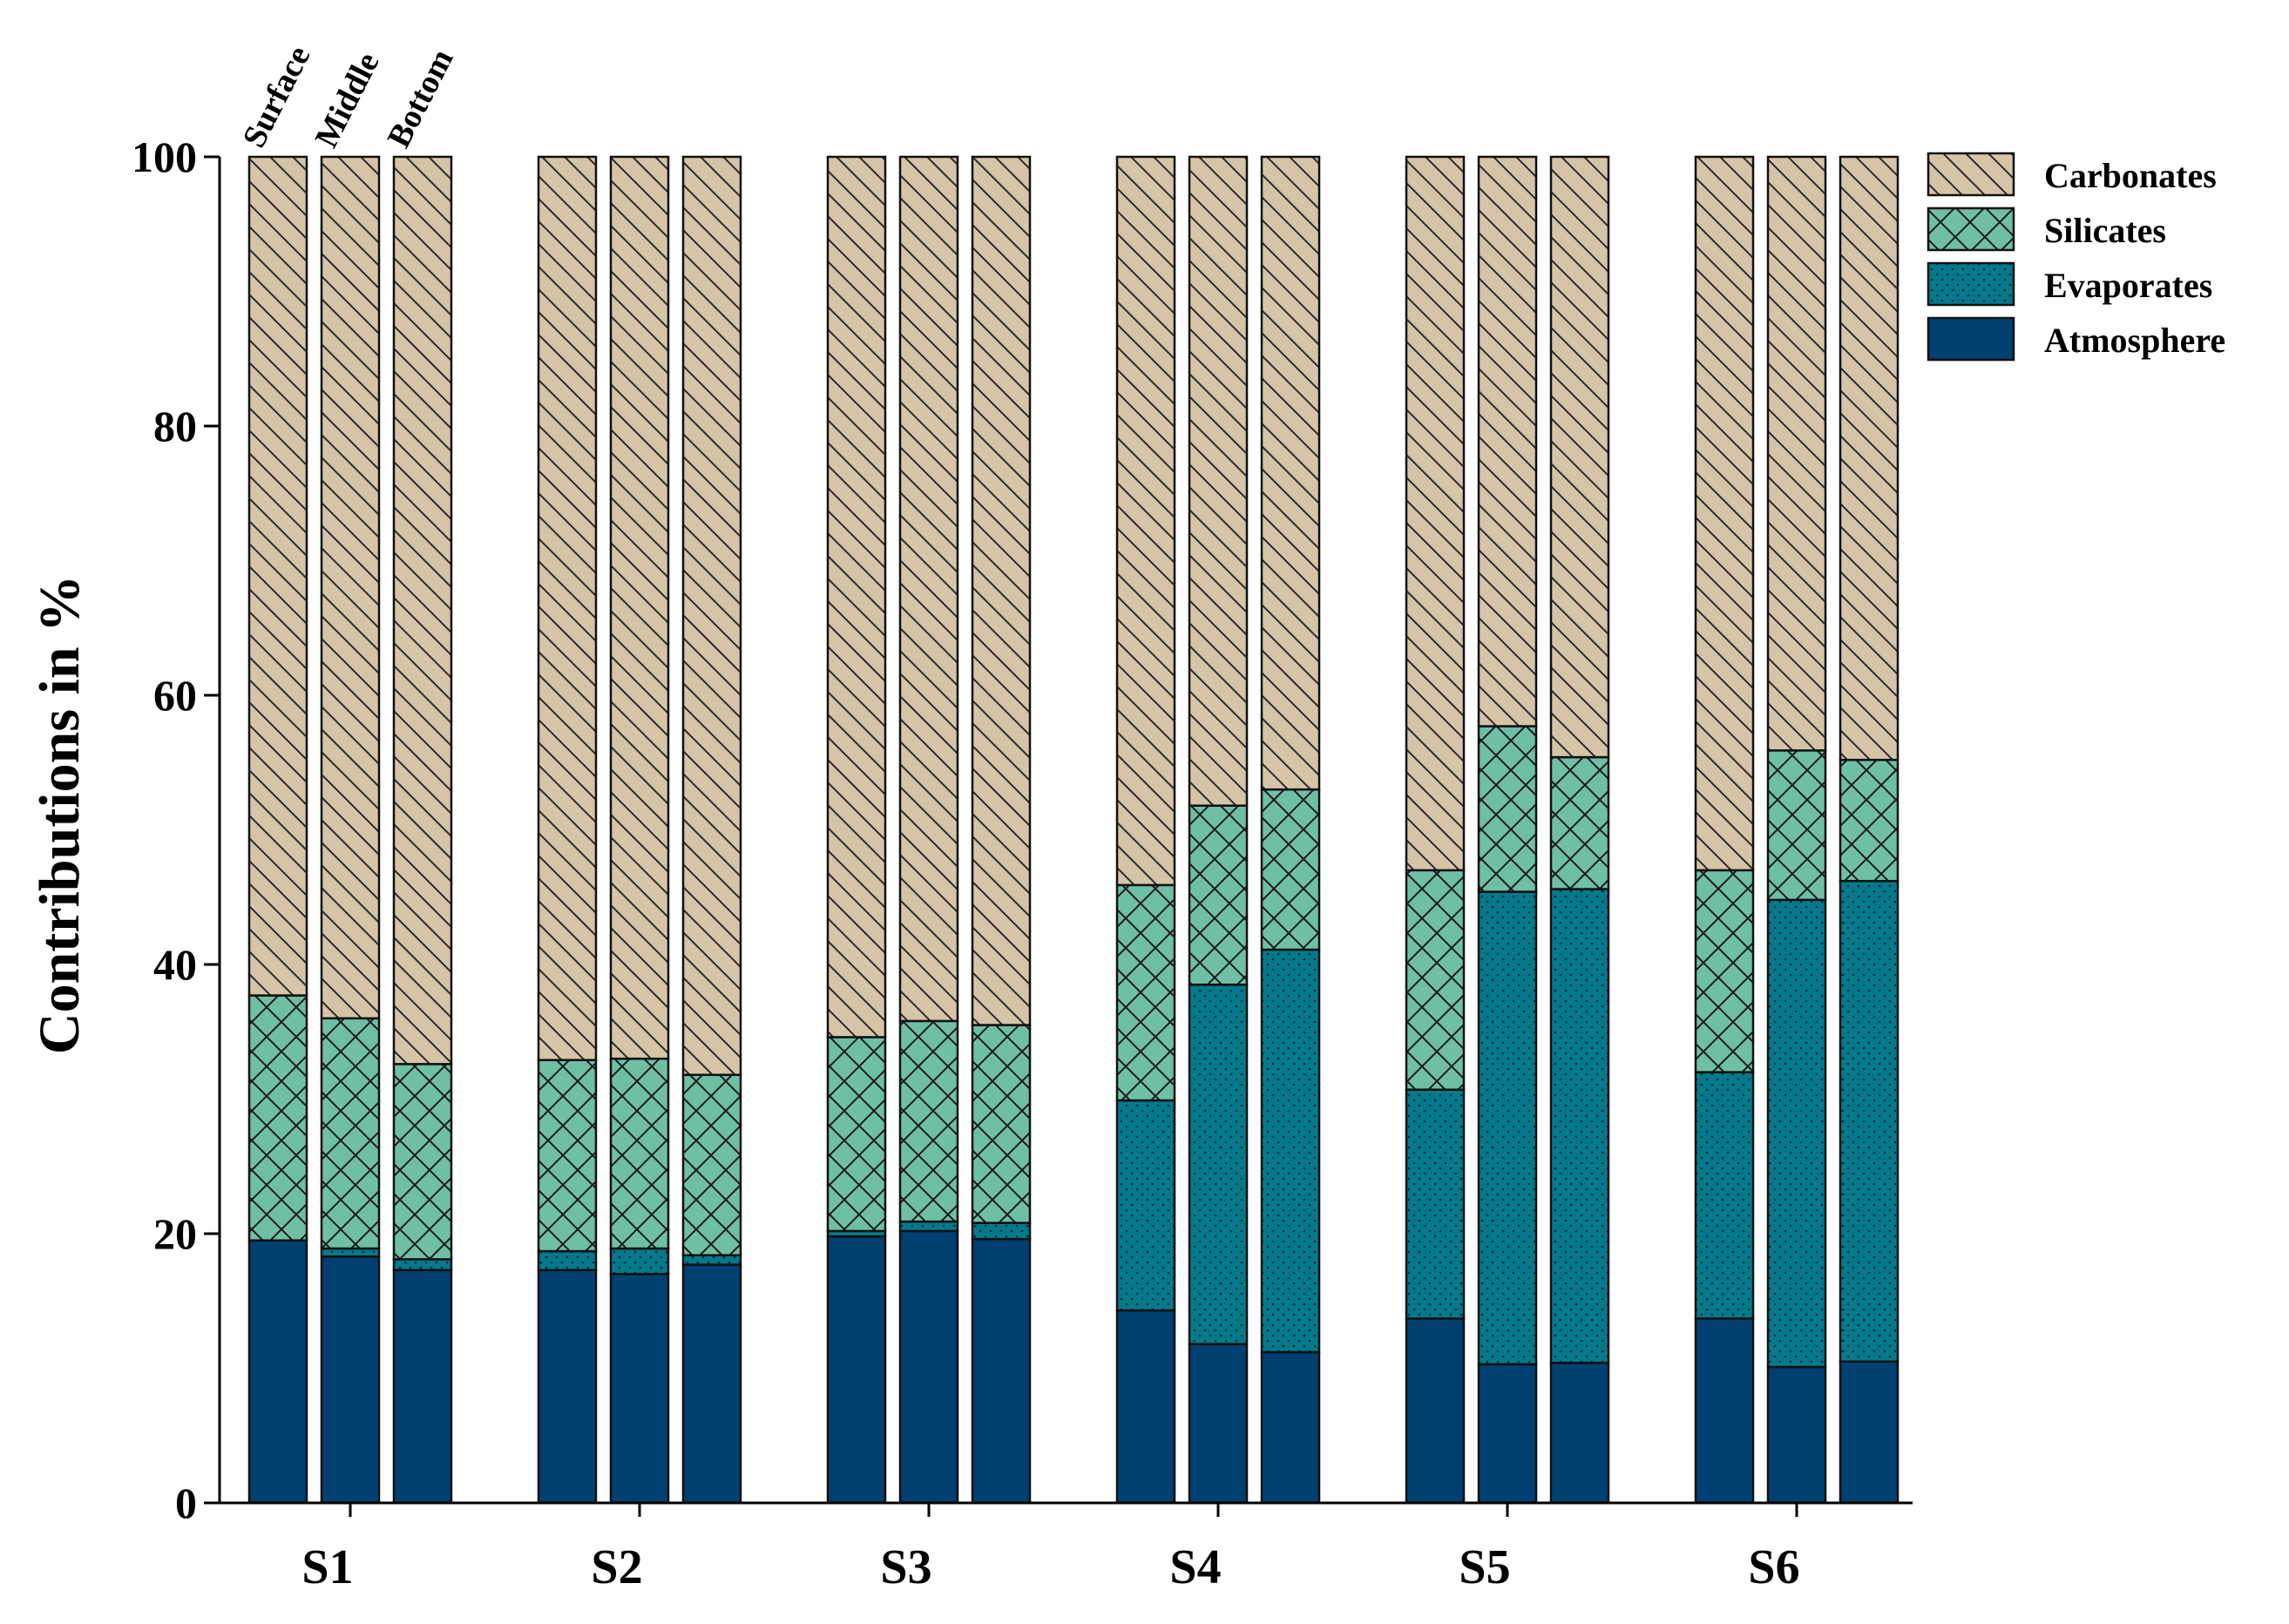 The image size is (2289, 1624). Describe the element at coordinates (1971, 174) in the screenshot. I see `legend-swatch-carbonates` at that location.